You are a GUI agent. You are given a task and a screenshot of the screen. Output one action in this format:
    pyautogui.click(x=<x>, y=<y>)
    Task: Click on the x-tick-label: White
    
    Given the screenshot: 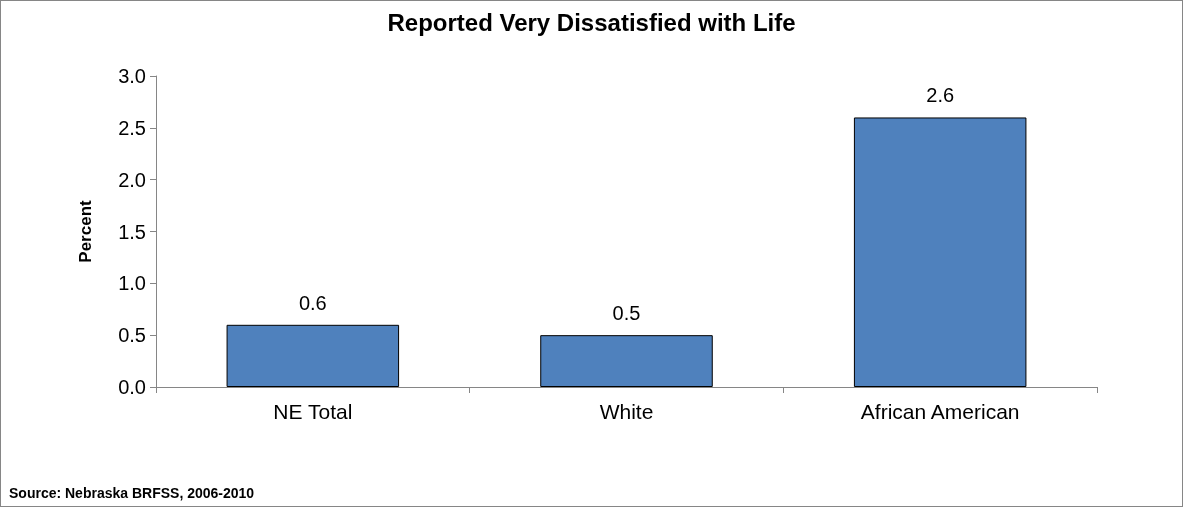 What is the action you would take?
    pyautogui.click(x=626, y=411)
    